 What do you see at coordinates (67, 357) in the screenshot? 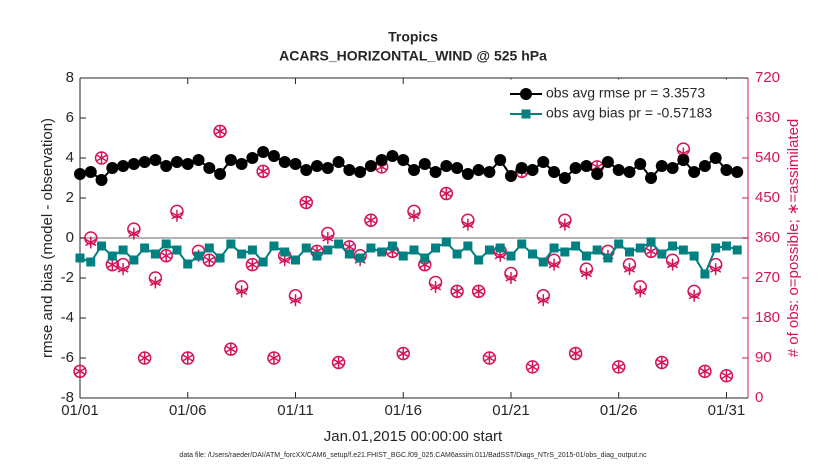
I see `y-tick-label: -6` at bounding box center [67, 357].